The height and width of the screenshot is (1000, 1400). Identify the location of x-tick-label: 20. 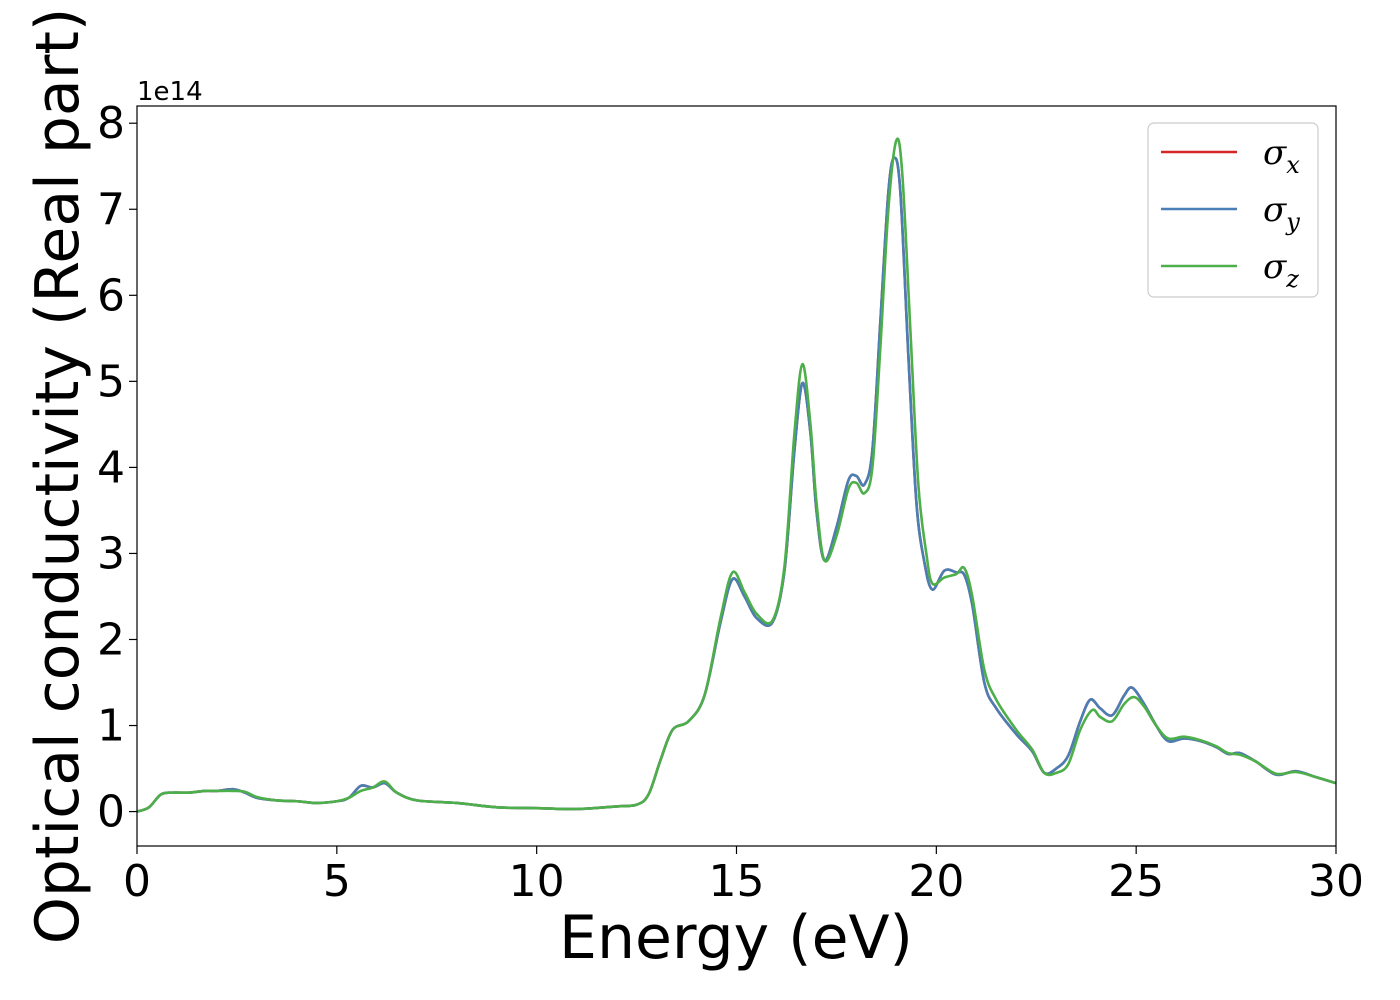
(936, 881).